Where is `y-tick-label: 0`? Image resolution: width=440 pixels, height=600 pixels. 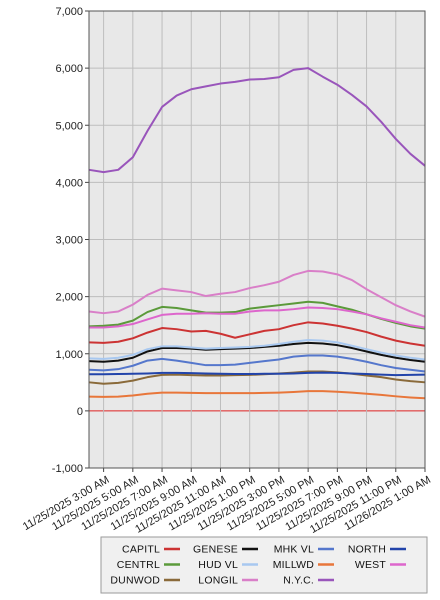
y-tick-label: 0 is located at coordinates (80, 412).